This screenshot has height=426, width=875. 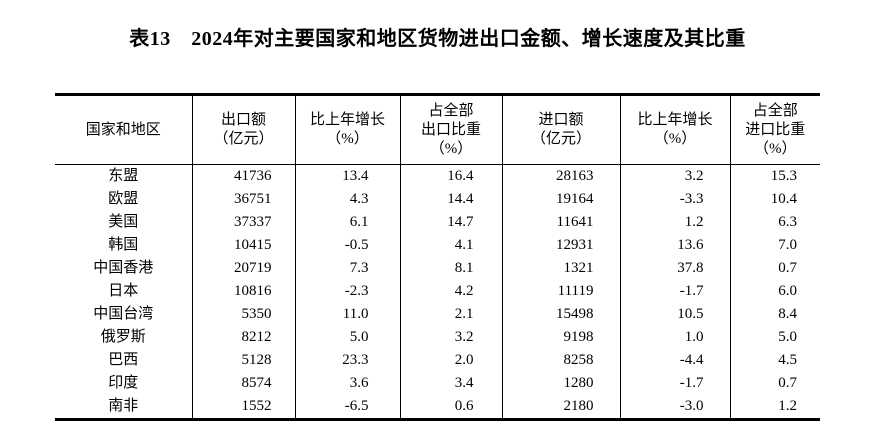 I want to click on cell-export-growth: -6.5, so click(x=347, y=407).